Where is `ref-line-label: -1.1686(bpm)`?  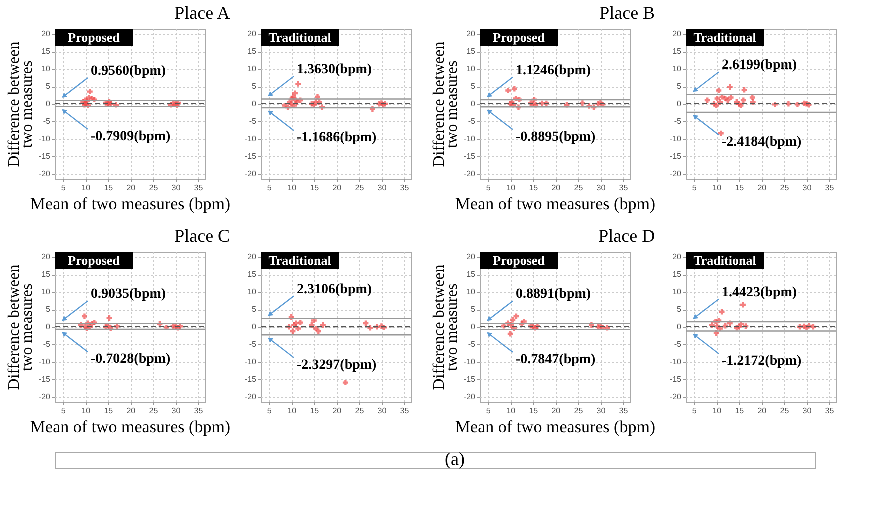 ref-line-label: -1.1686(bpm) is located at coordinates (337, 138).